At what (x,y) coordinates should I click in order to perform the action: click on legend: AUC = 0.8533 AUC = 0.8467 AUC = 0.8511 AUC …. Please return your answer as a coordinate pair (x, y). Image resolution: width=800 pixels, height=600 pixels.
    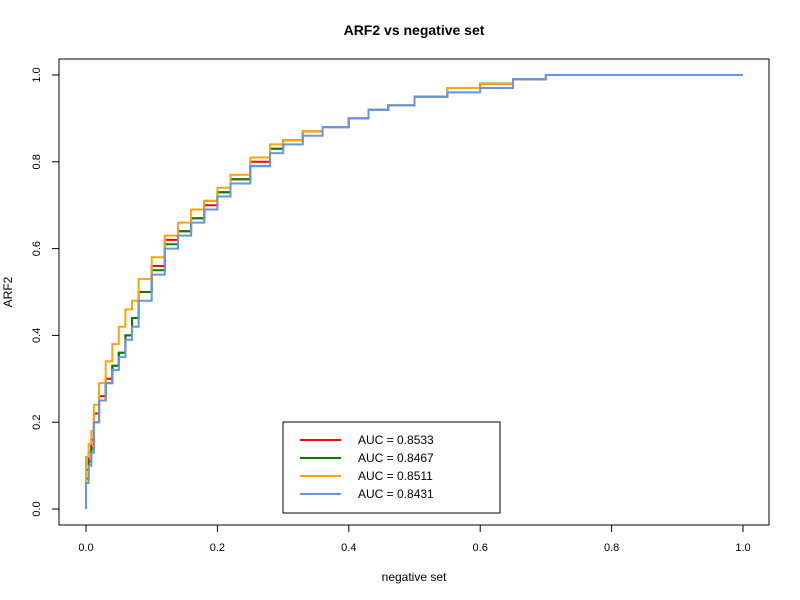
    Looking at the image, I should click on (391, 467).